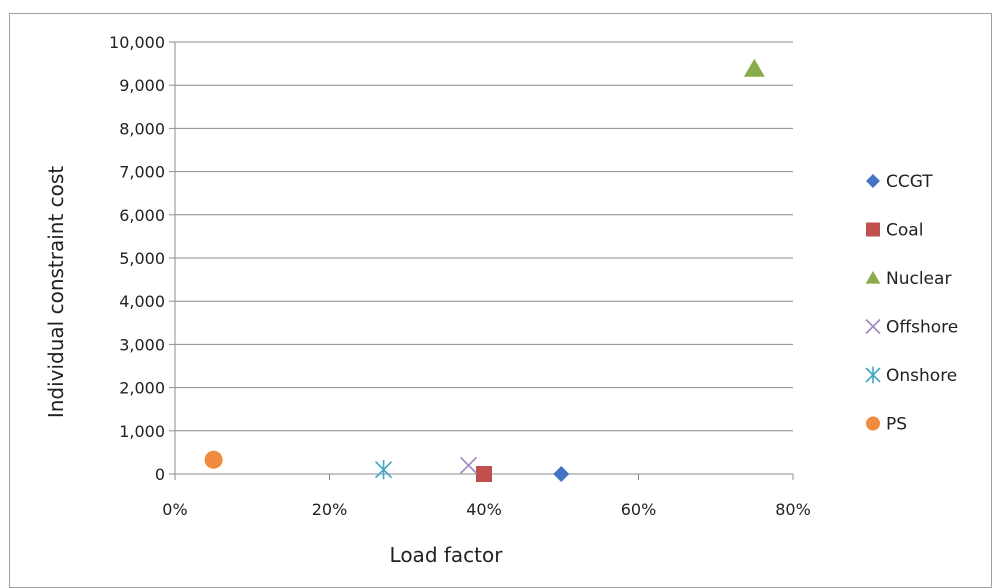  I want to click on y-tick-label: 7,000, so click(142, 172).